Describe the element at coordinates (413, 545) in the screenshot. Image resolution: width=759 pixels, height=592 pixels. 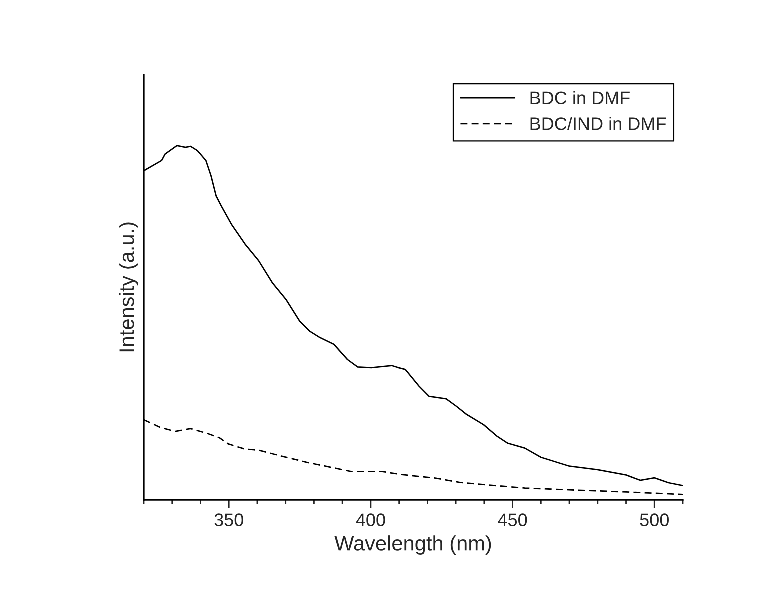
I see `x-axis-title: Wavelength (nm)` at that location.